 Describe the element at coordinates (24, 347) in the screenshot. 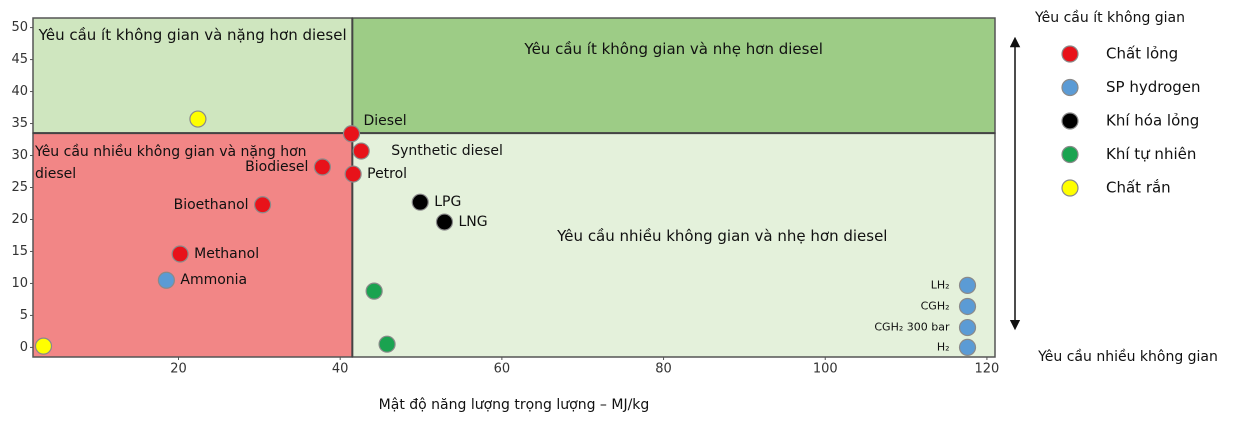

I see `y-tick-label: 0` at that location.